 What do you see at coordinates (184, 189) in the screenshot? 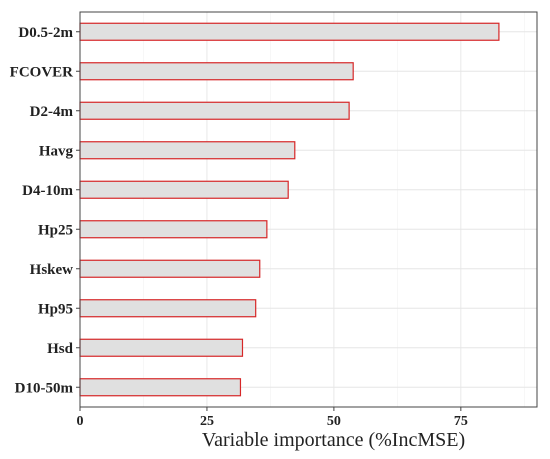
I see `bar-D4-10m` at bounding box center [184, 189].